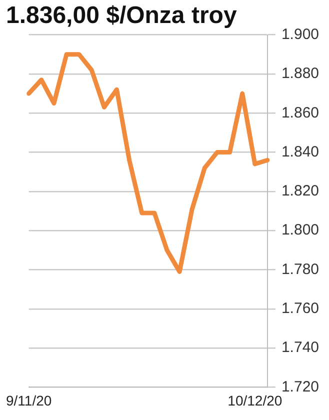 The height and width of the screenshot is (420, 329). Describe the element at coordinates (29, 400) in the screenshot. I see `x-tick-label: 9/11/20` at that location.